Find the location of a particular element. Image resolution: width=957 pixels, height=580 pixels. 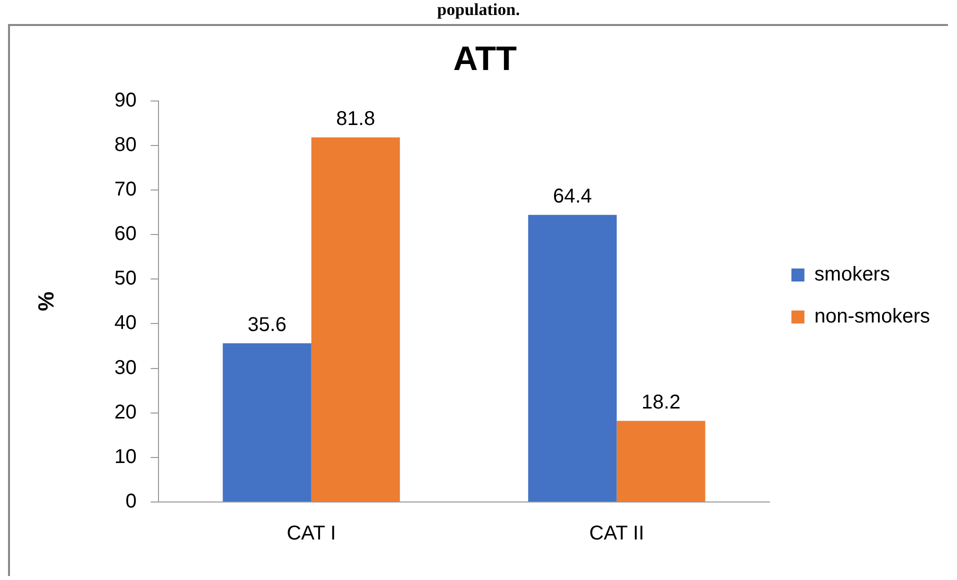

data-label: 81.8 is located at coordinates (356, 119).